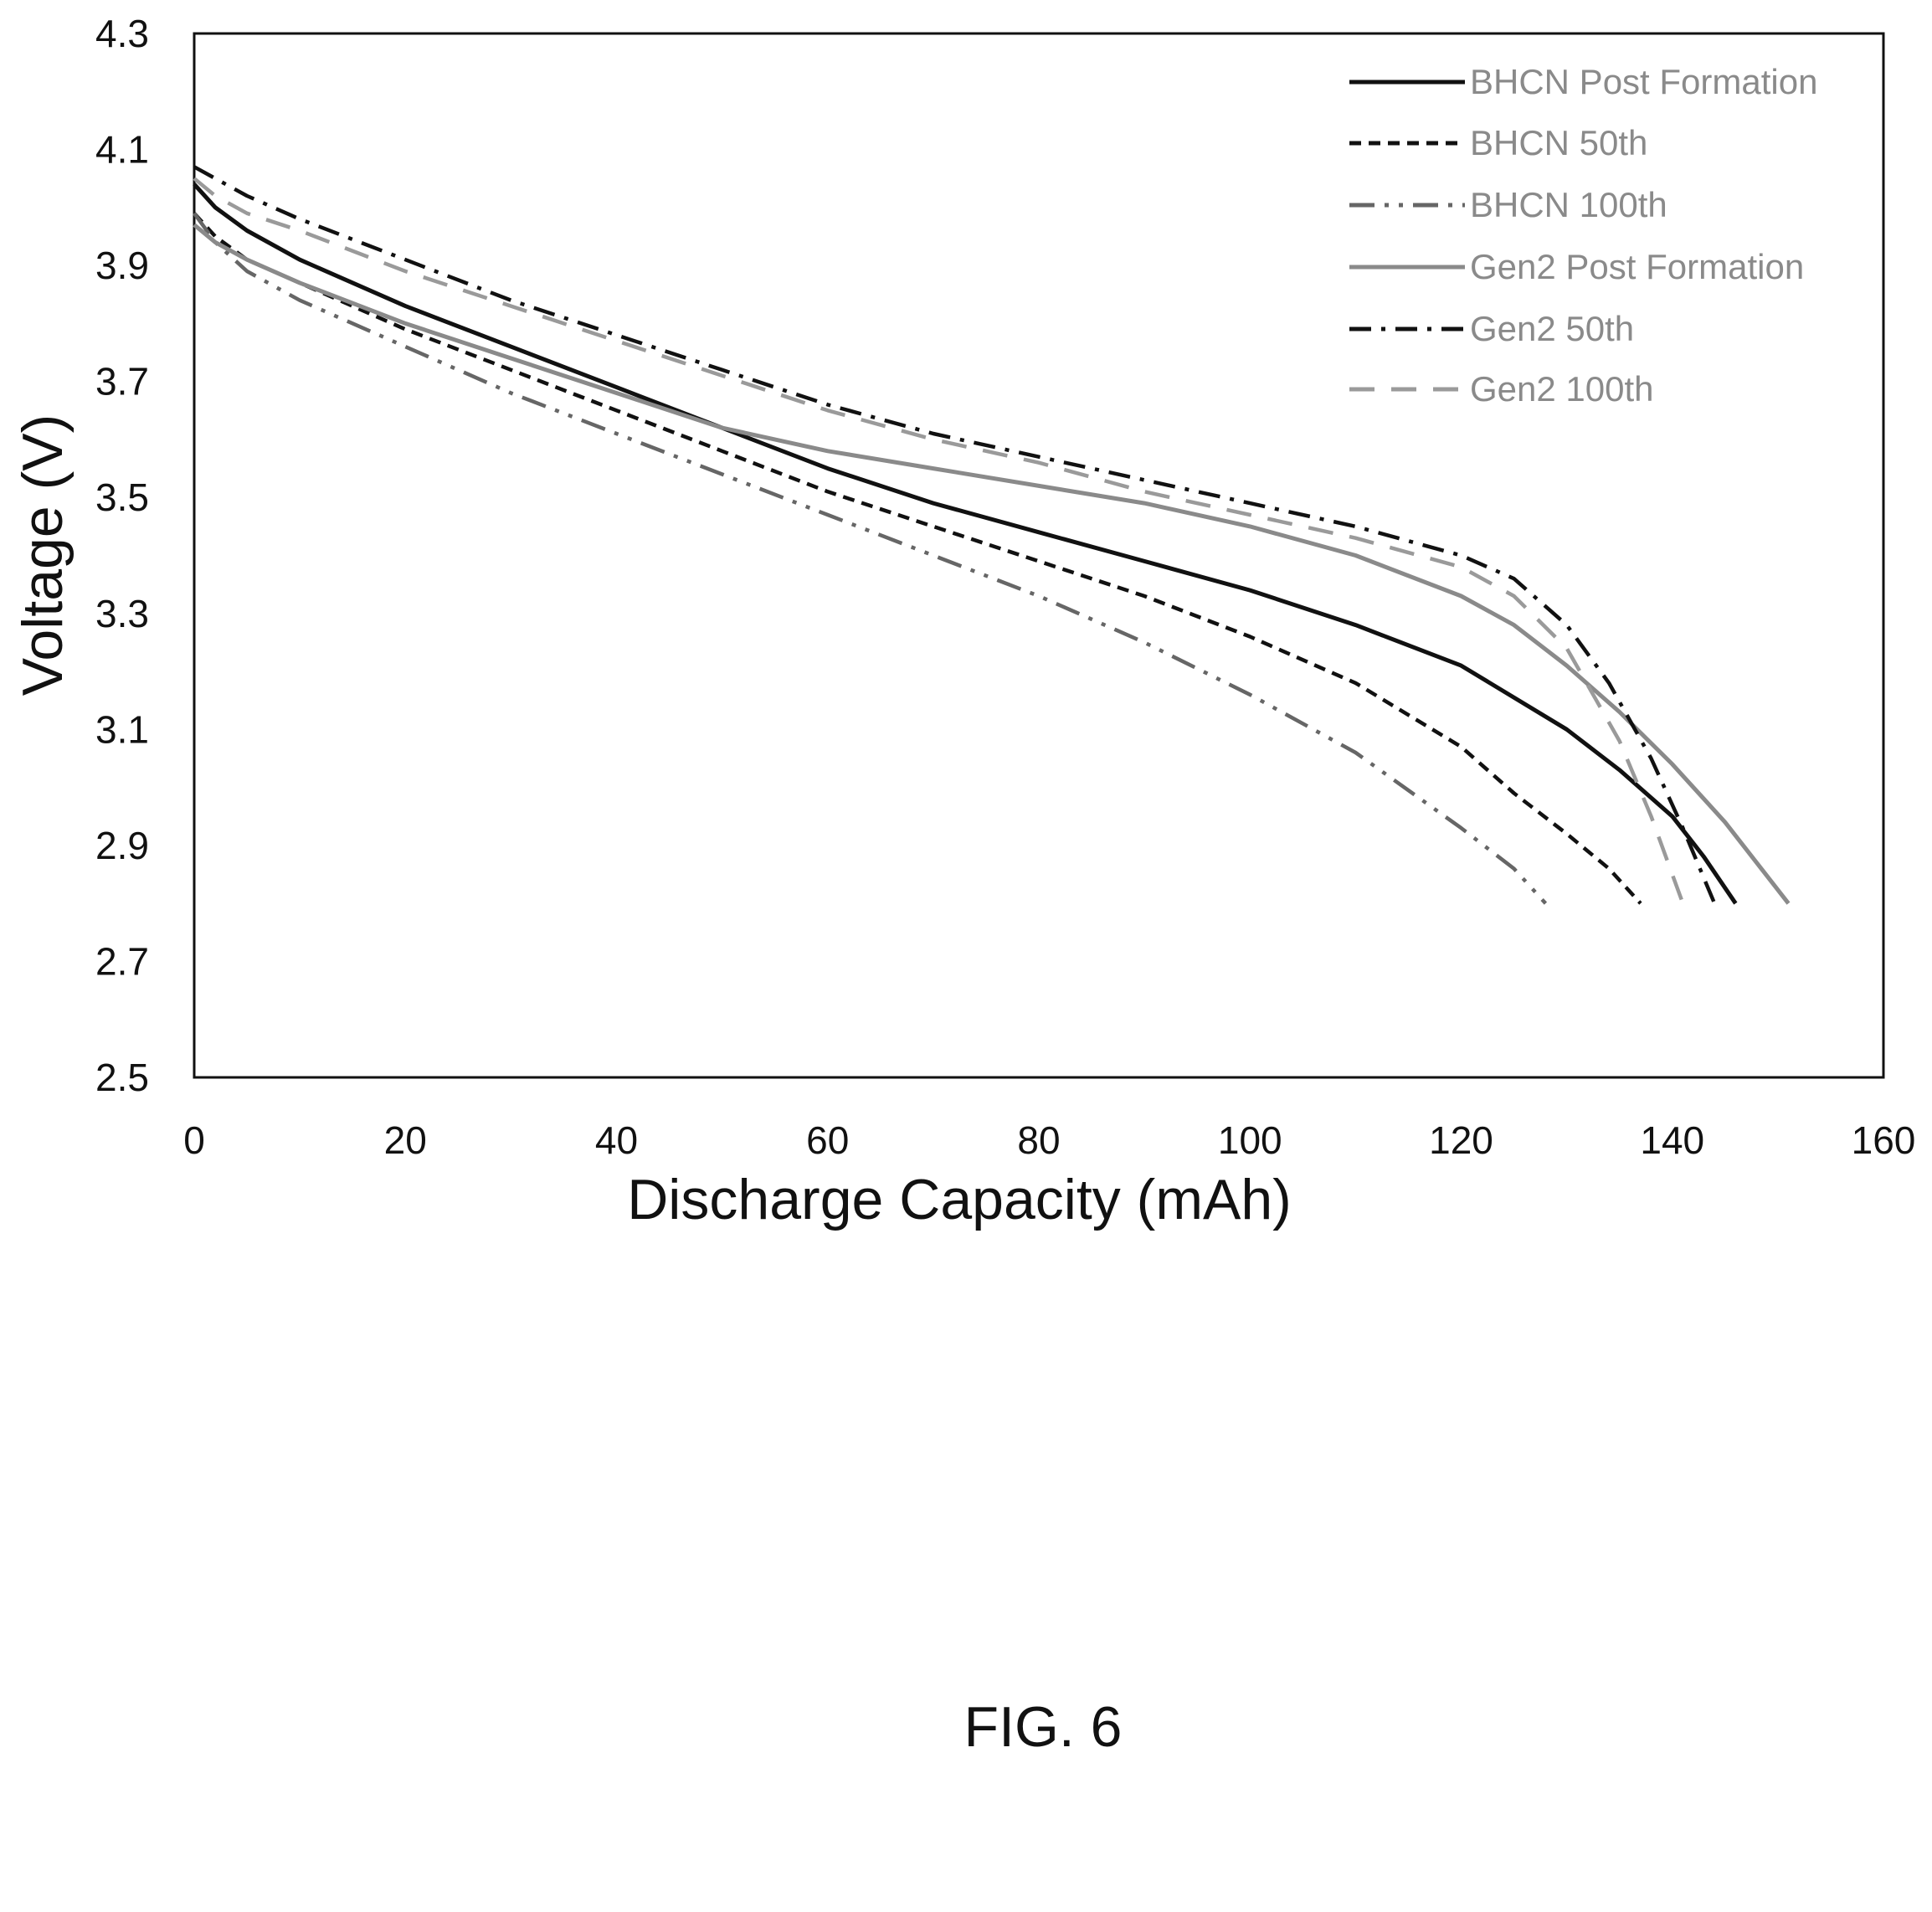 The width and height of the screenshot is (1932, 1912). Describe the element at coordinates (1637, 266) in the screenshot. I see `legend-label: Gen2 Post Formation` at that location.